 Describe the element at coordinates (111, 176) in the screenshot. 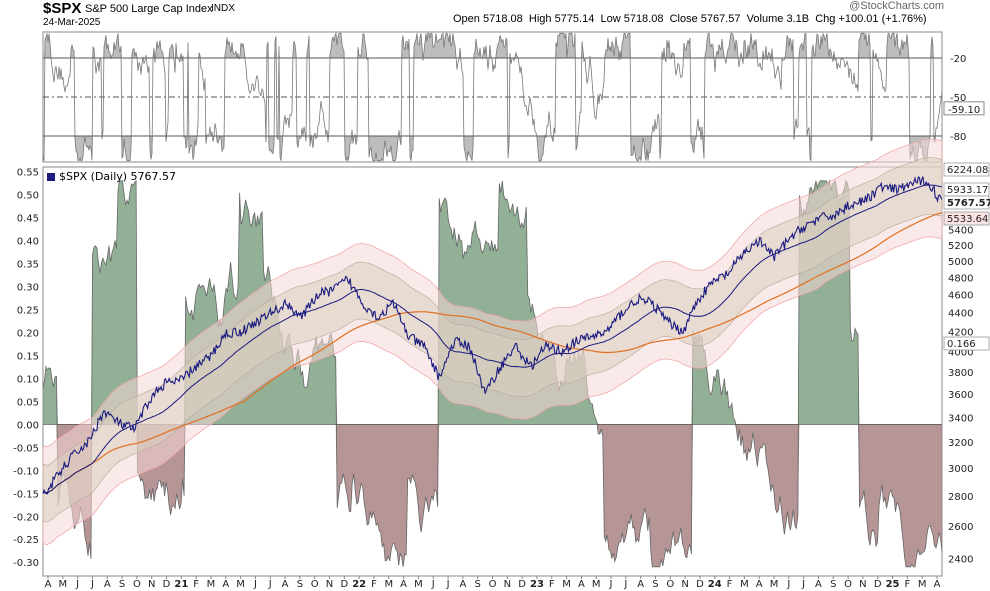

I see `series-legend: $SPX (Daily) 5767.57` at that location.